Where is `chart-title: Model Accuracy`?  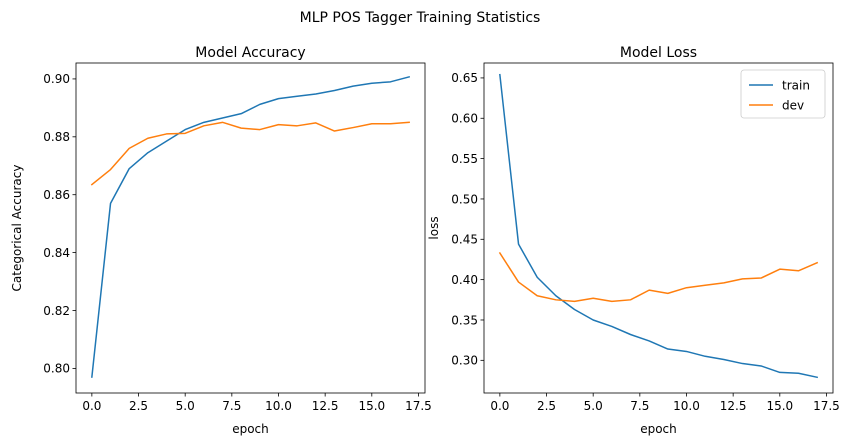 chart-title: Model Accuracy is located at coordinates (250, 53).